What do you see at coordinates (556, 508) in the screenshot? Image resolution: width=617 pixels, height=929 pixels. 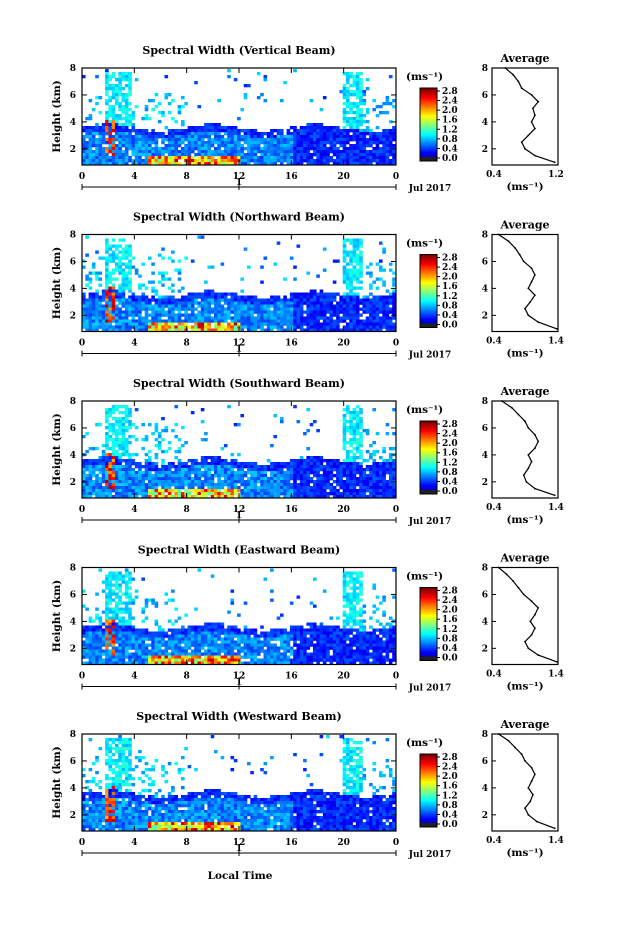 I see `avg-x-tick-label: 1.4` at bounding box center [556, 508].